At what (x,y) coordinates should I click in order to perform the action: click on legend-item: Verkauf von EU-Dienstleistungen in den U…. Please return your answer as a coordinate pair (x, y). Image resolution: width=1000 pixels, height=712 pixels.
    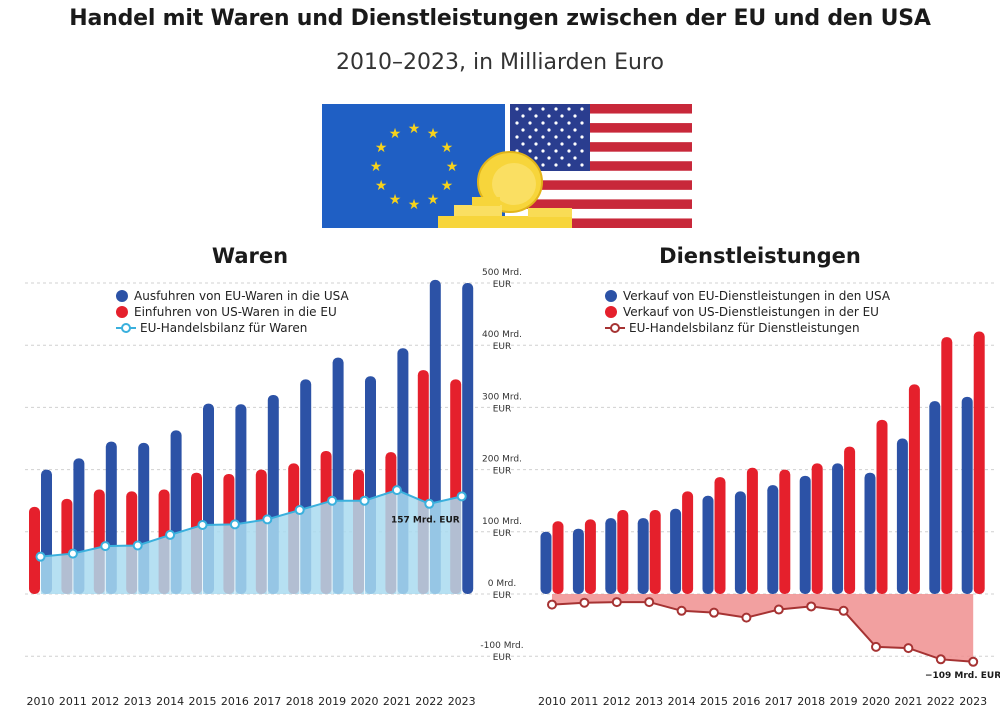
    Looking at the image, I should click on (747, 296).